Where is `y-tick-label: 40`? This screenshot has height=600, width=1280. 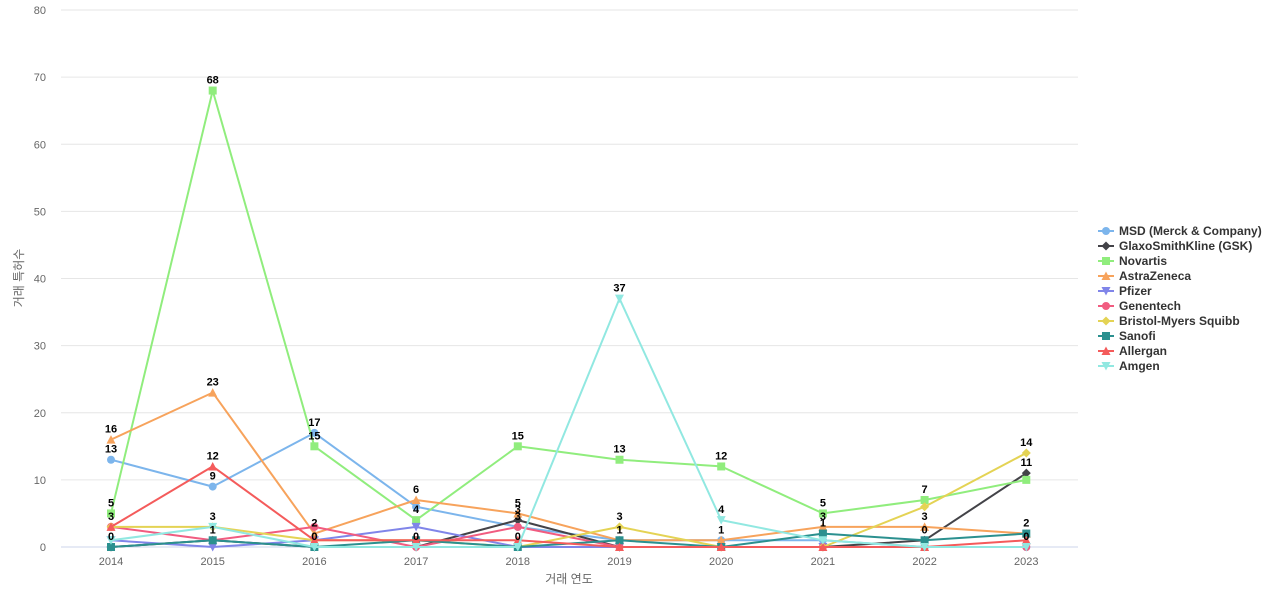 y-tick-label: 40 is located at coordinates (40, 280).